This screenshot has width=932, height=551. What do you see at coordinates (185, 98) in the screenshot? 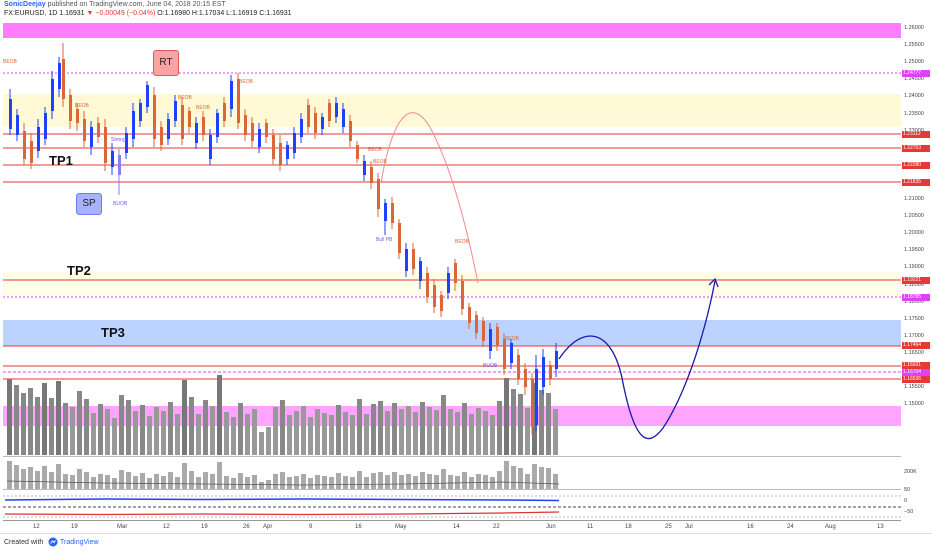
I see `beob-label-3: BEOB` at bounding box center [185, 98].